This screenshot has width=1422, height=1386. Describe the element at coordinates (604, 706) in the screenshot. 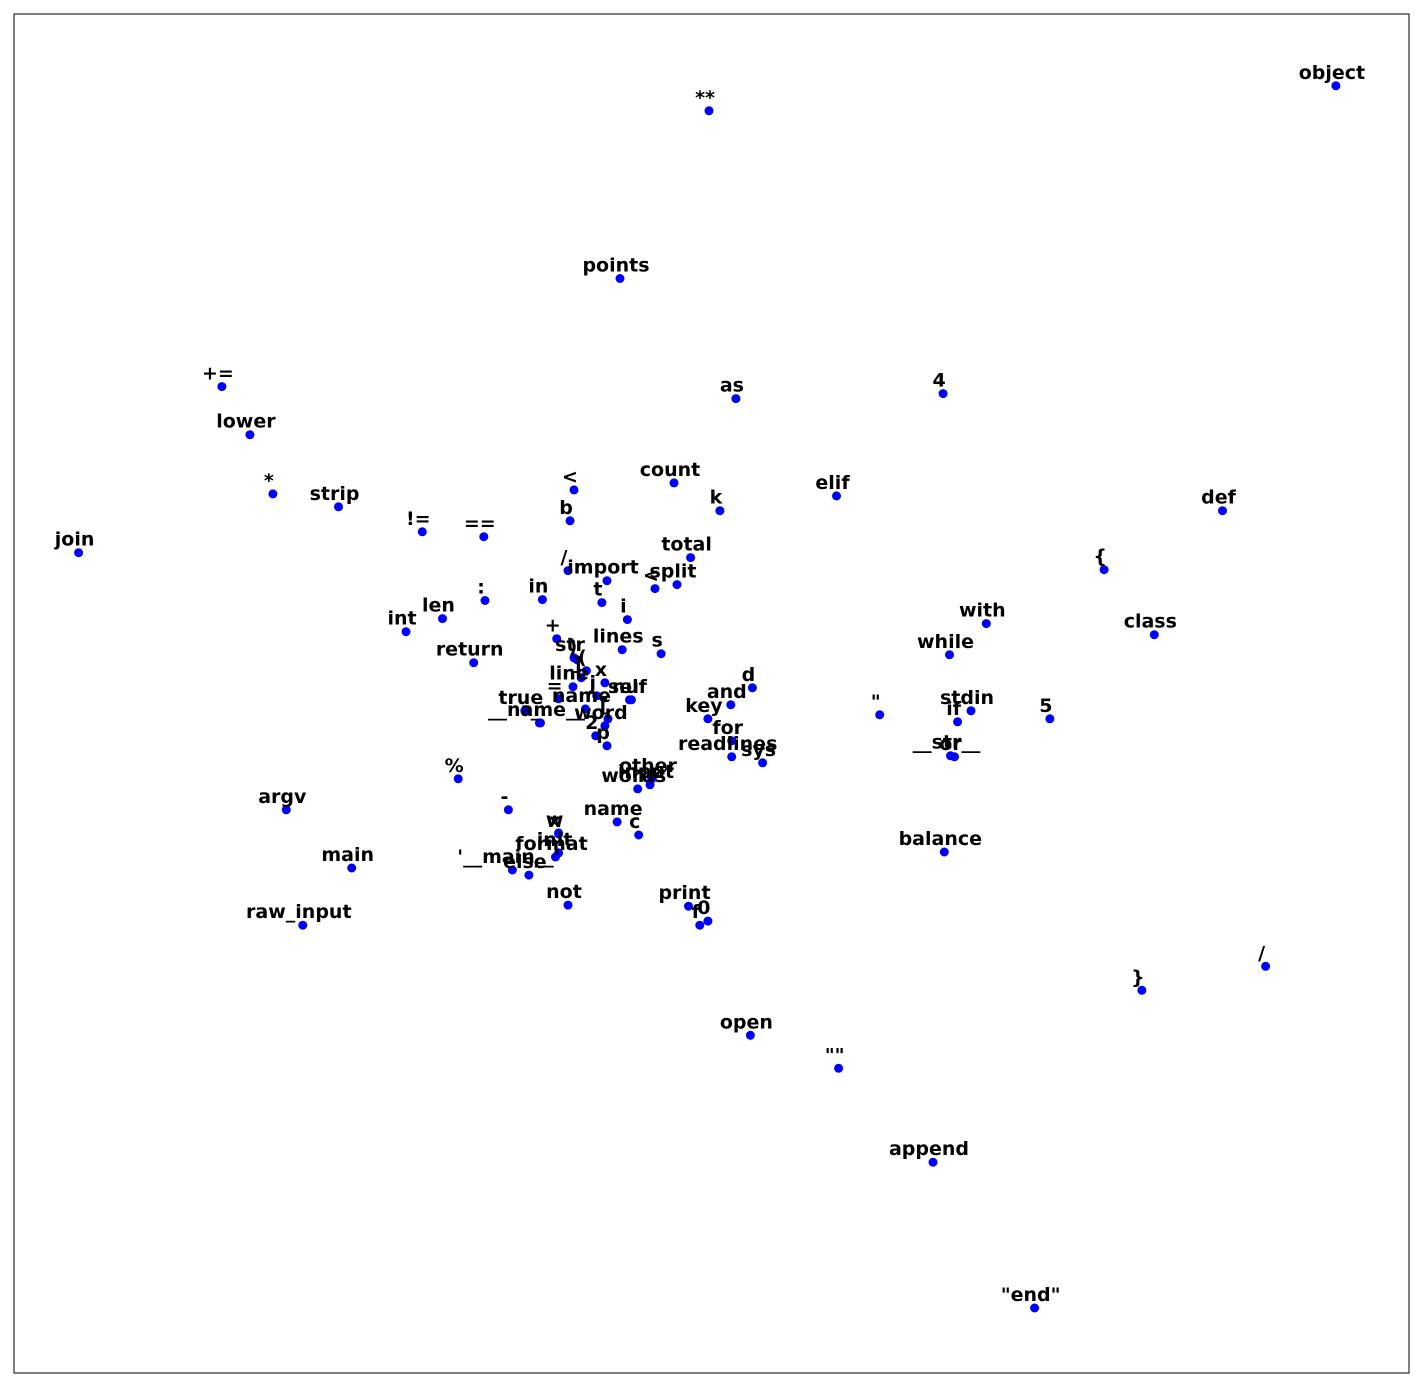

I see `point-label: [` at that location.